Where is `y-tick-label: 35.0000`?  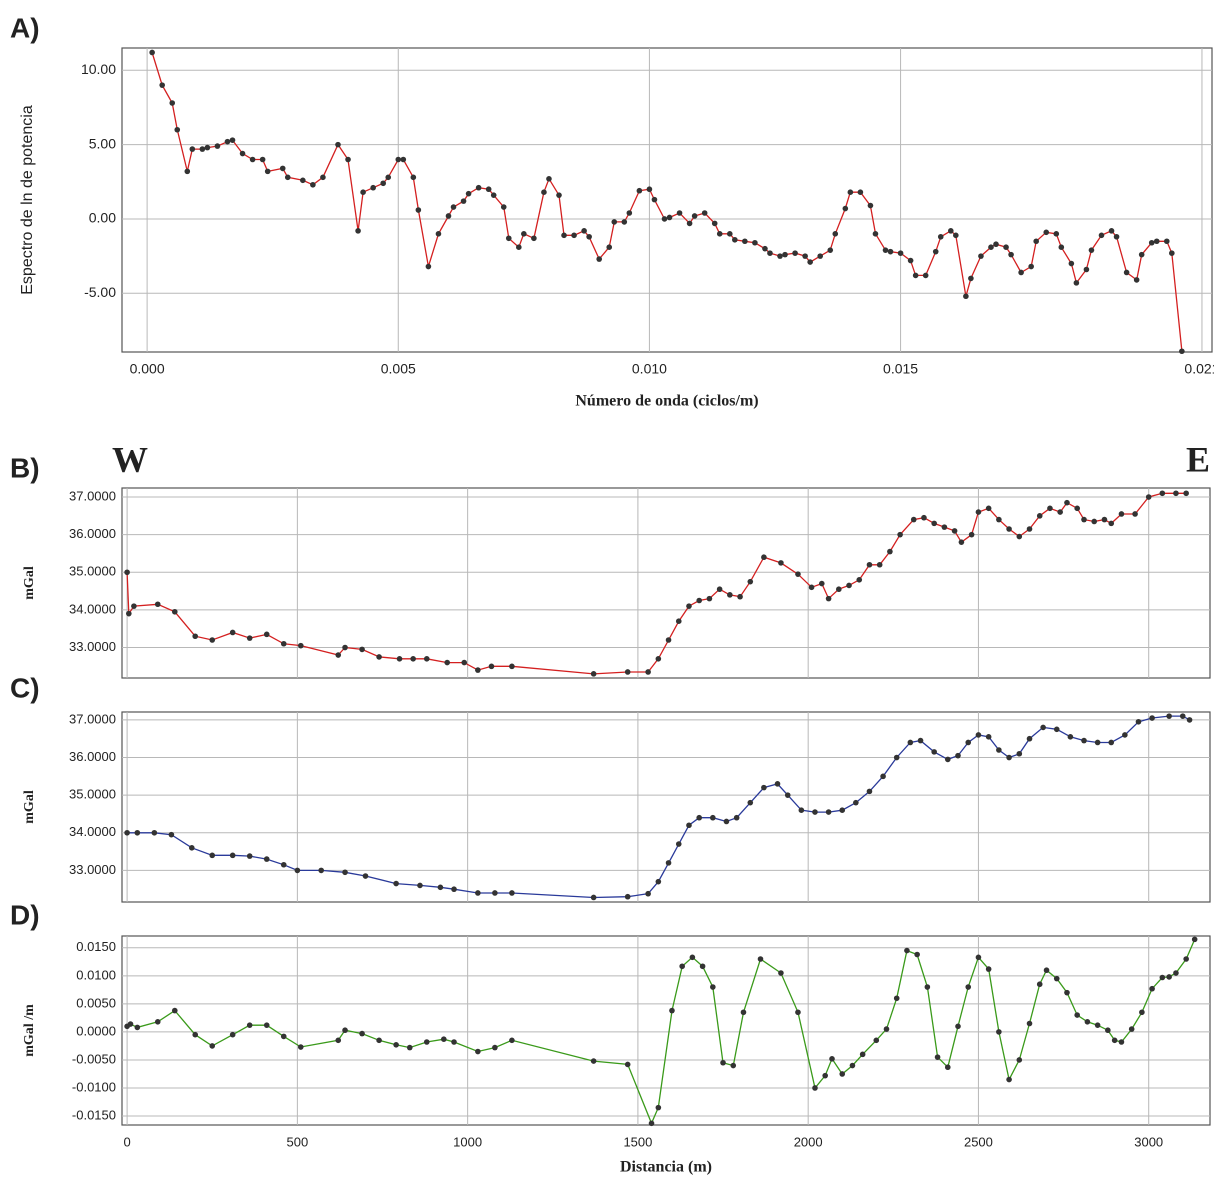
y-tick-label: 35.0000 is located at coordinates (92, 794).